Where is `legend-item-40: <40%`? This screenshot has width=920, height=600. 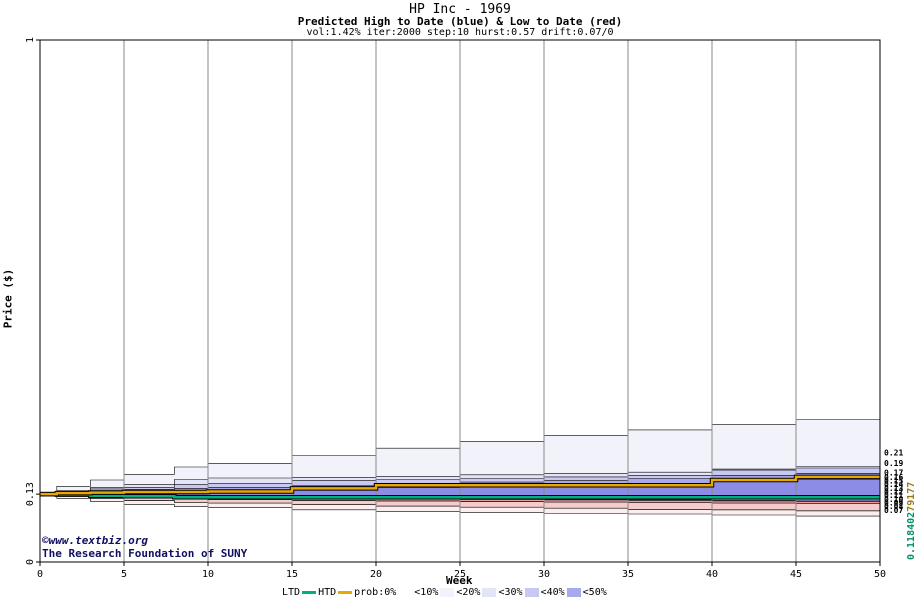
legend-item-40: <40% is located at coordinates (552, 592).